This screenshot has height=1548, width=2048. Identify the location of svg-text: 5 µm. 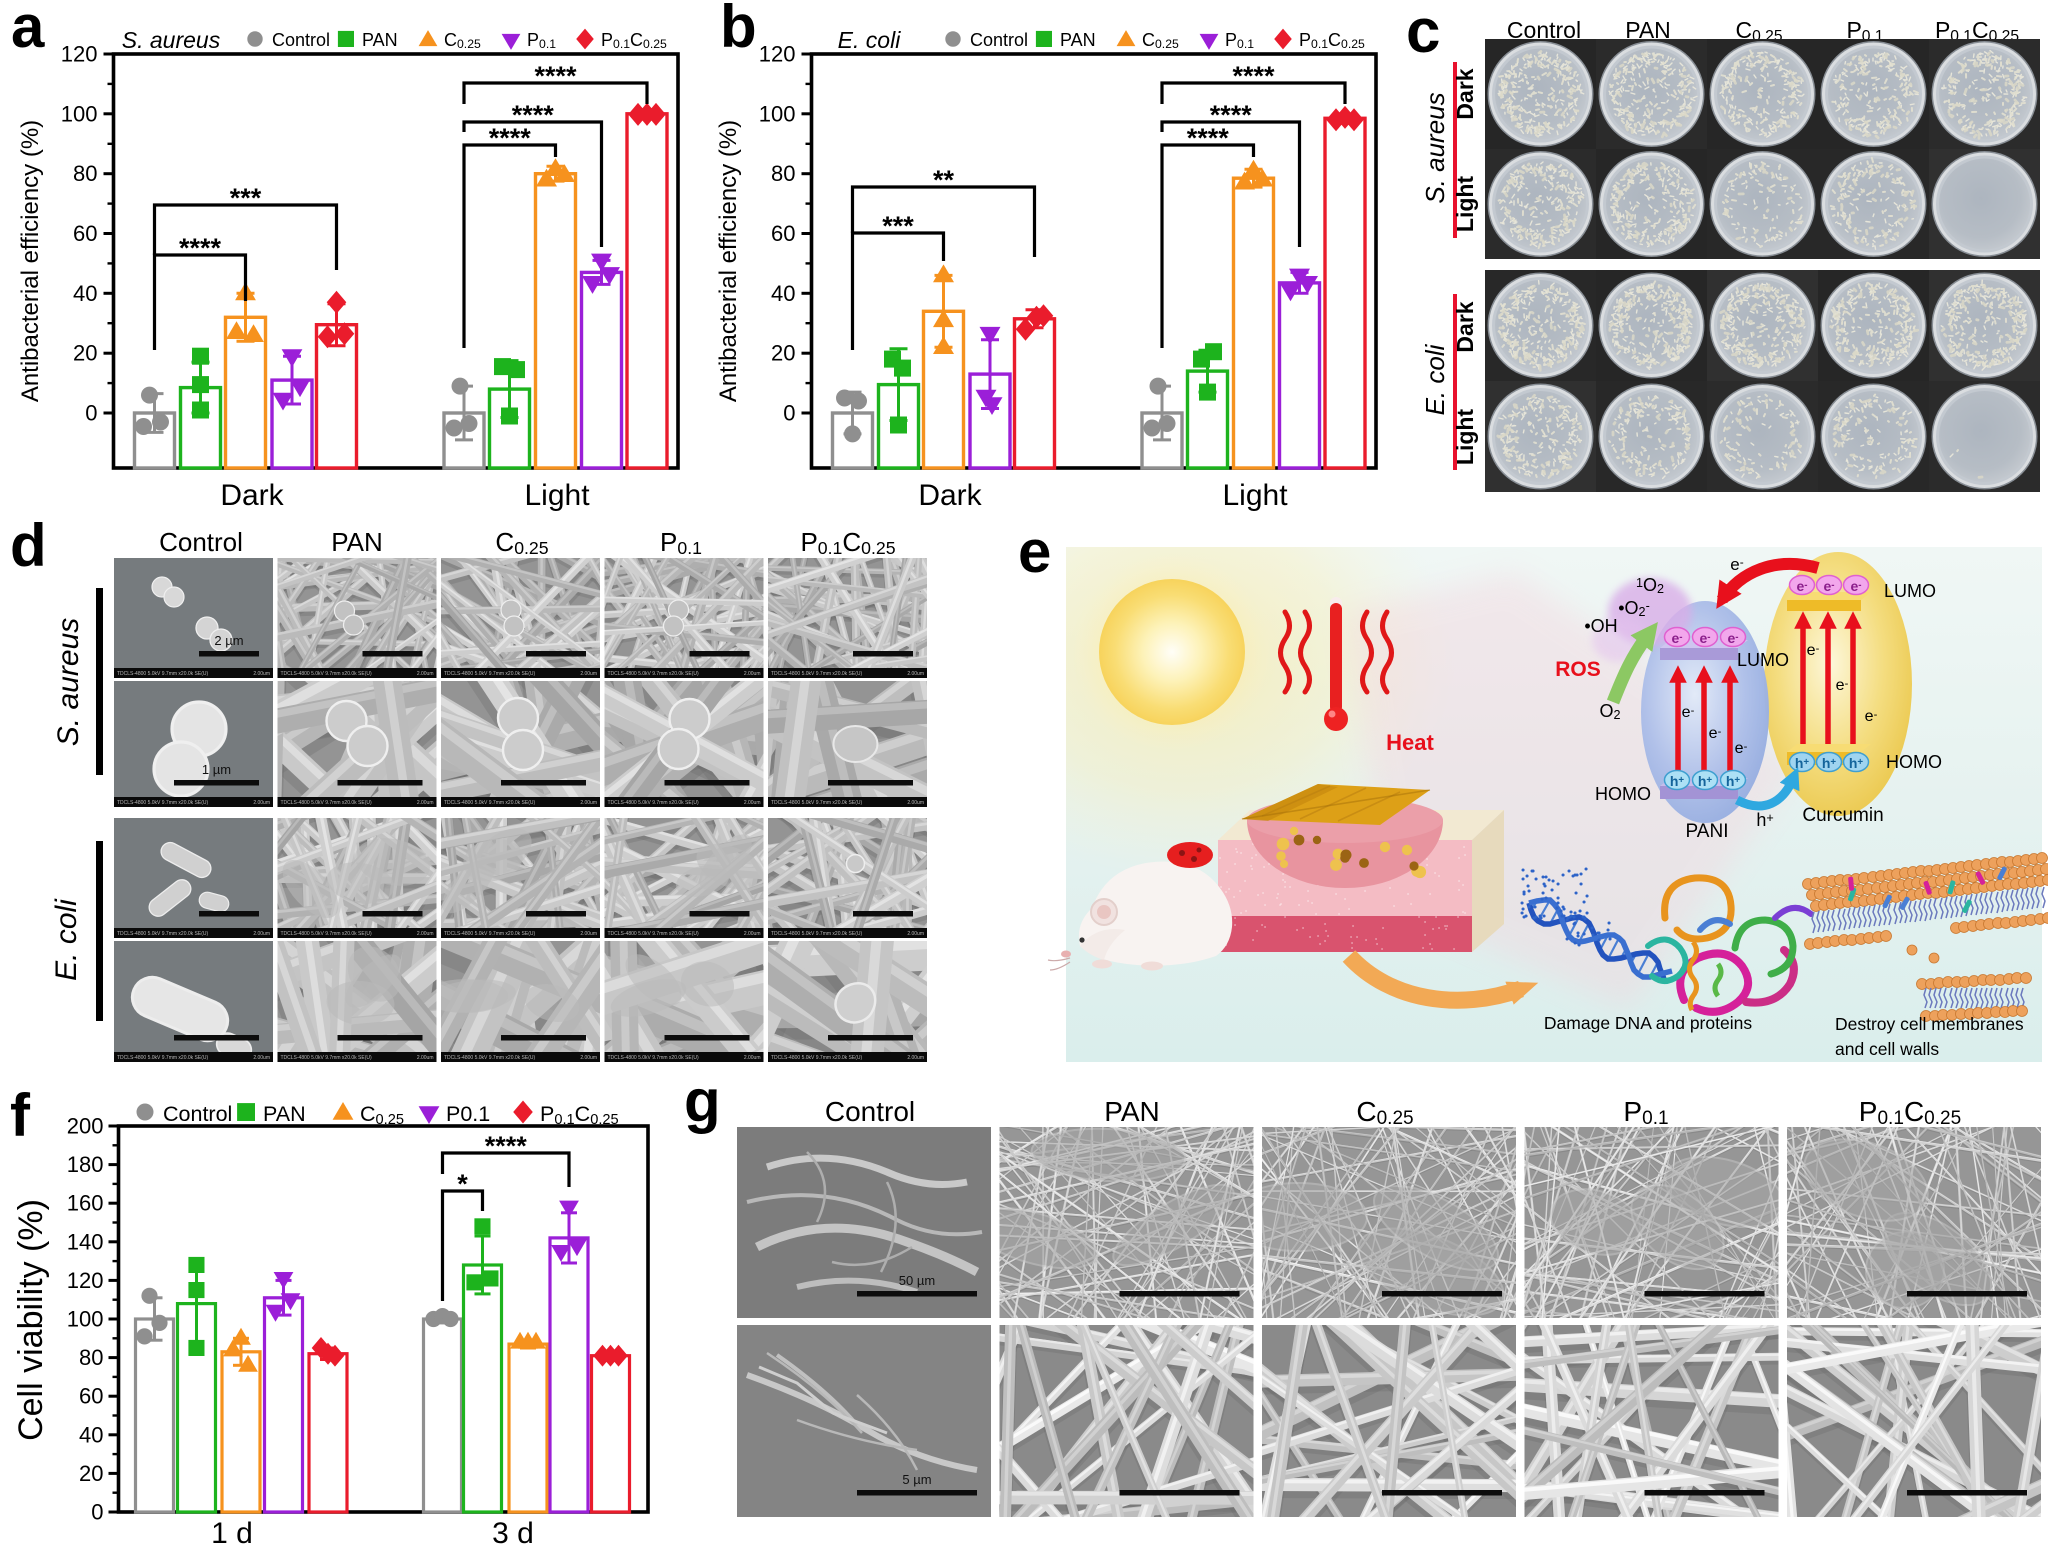
(916, 1479).